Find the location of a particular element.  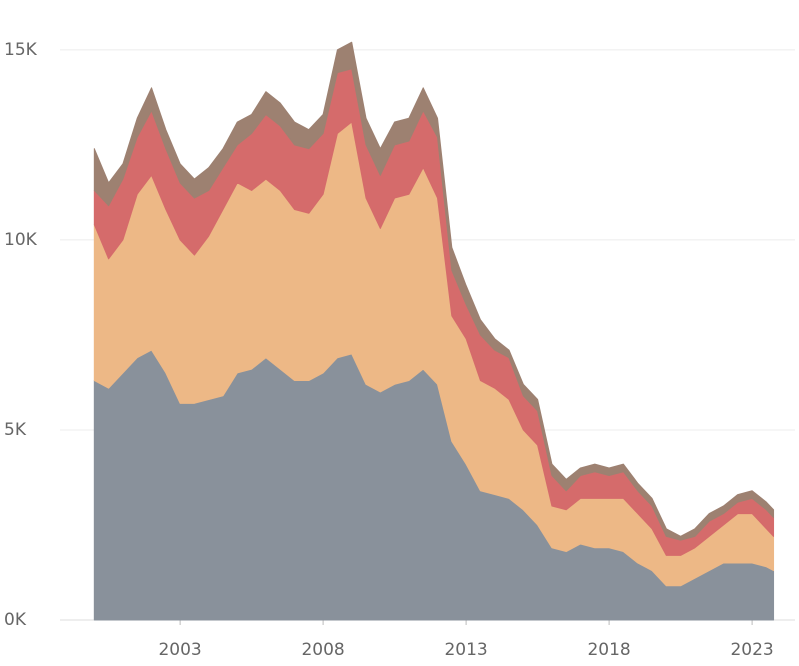

x-tick-label: 2003 is located at coordinates (179, 650).